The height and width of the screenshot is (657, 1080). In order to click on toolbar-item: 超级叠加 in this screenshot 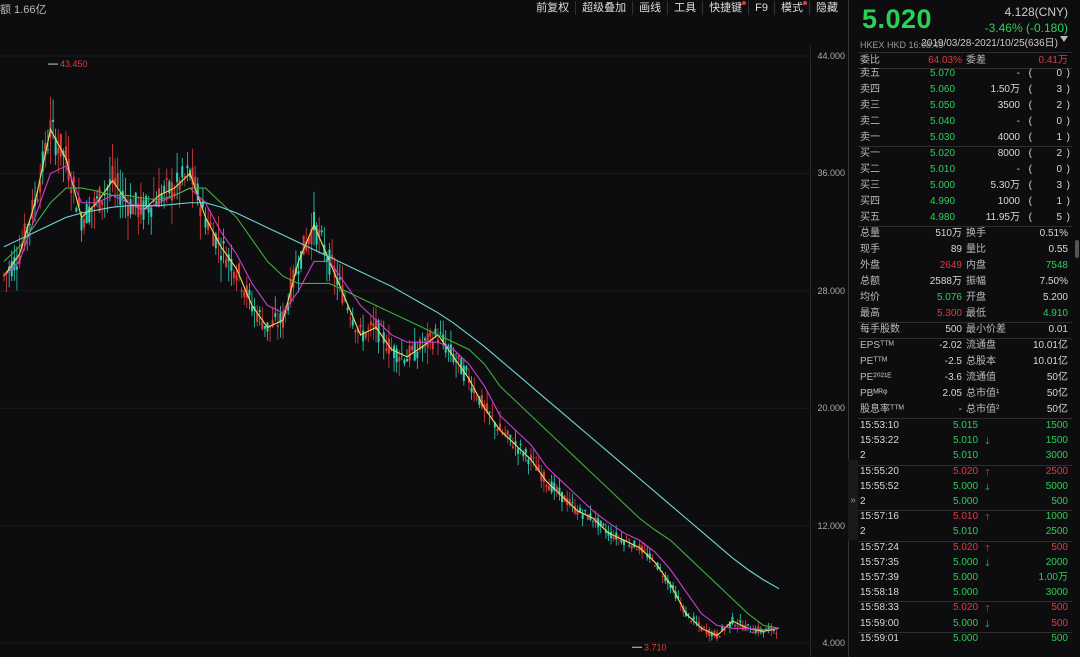, I will do `click(603, 8)`.